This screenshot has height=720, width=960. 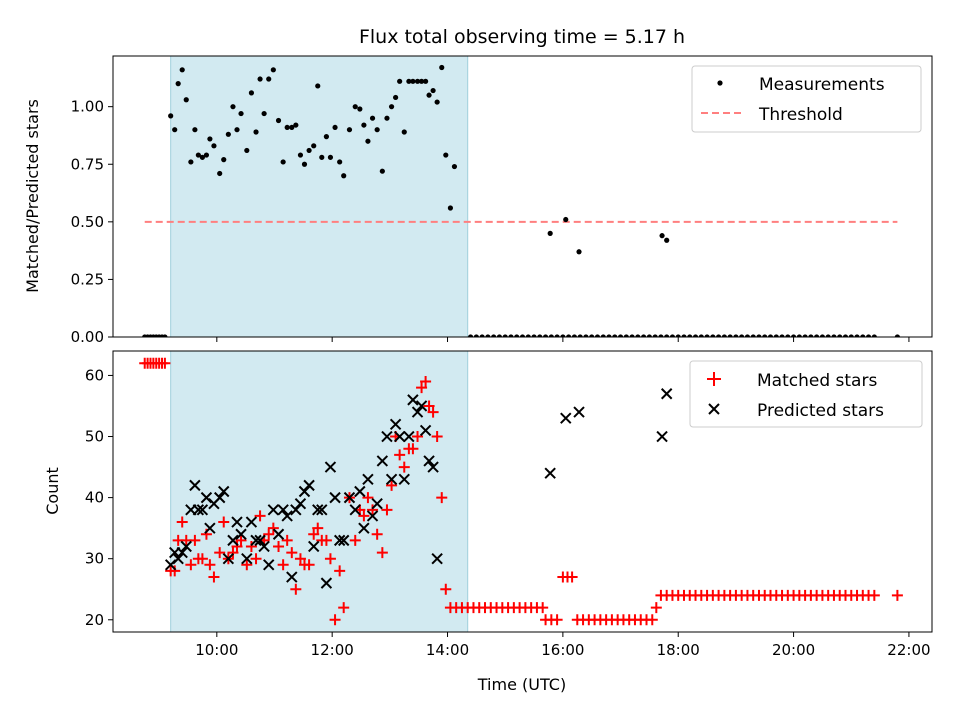 I want to click on top-legend-box, so click(x=806, y=99).